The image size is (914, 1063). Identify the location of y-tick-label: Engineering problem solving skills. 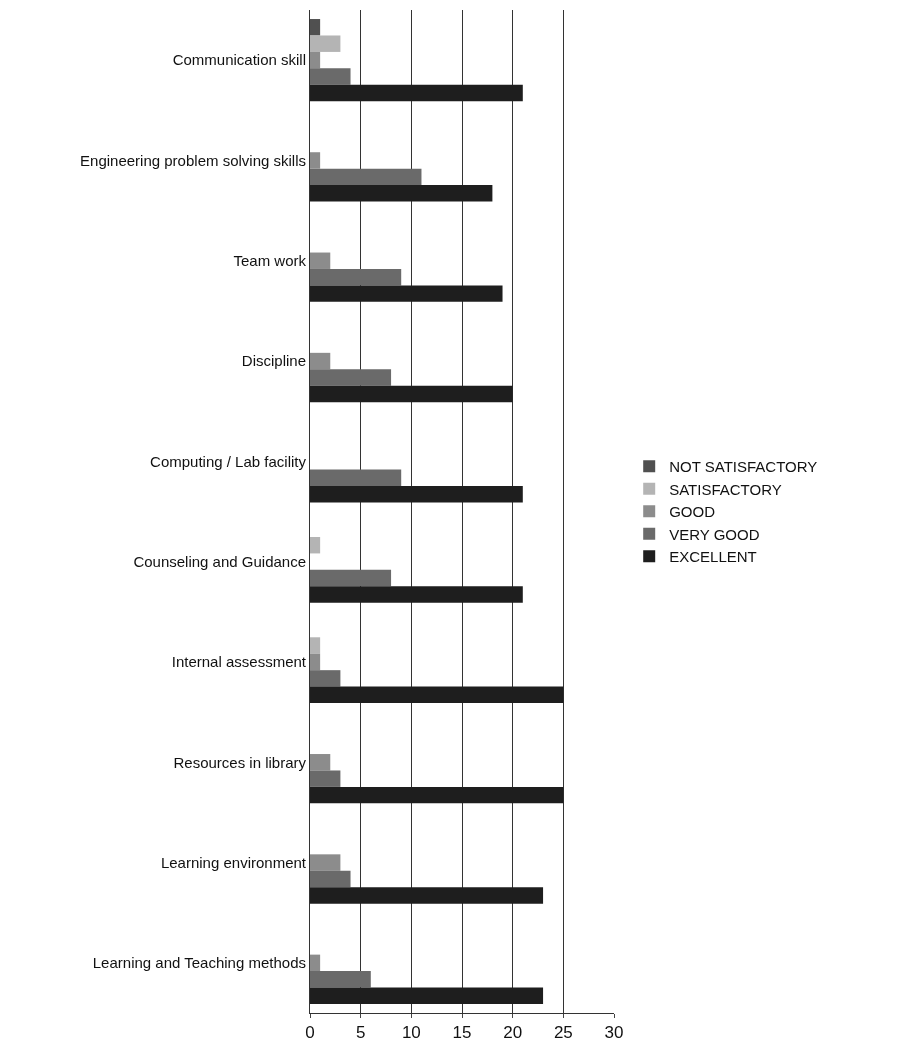
(193, 160).